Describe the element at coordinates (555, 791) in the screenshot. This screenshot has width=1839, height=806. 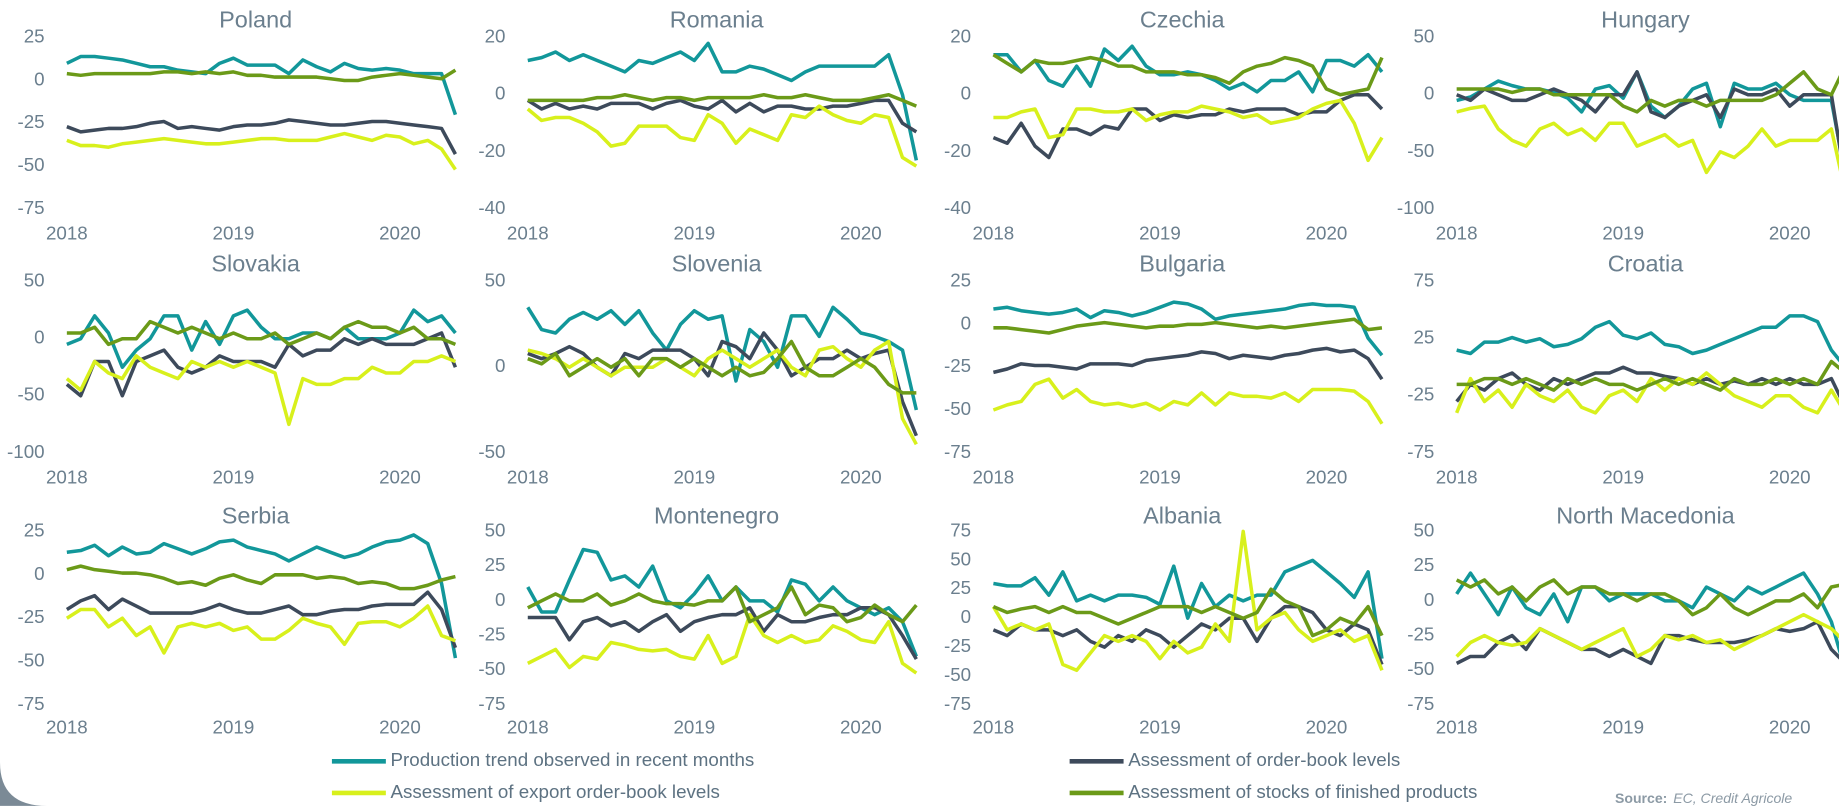
I see `legend-label: Assessment of export order-book levels` at that location.